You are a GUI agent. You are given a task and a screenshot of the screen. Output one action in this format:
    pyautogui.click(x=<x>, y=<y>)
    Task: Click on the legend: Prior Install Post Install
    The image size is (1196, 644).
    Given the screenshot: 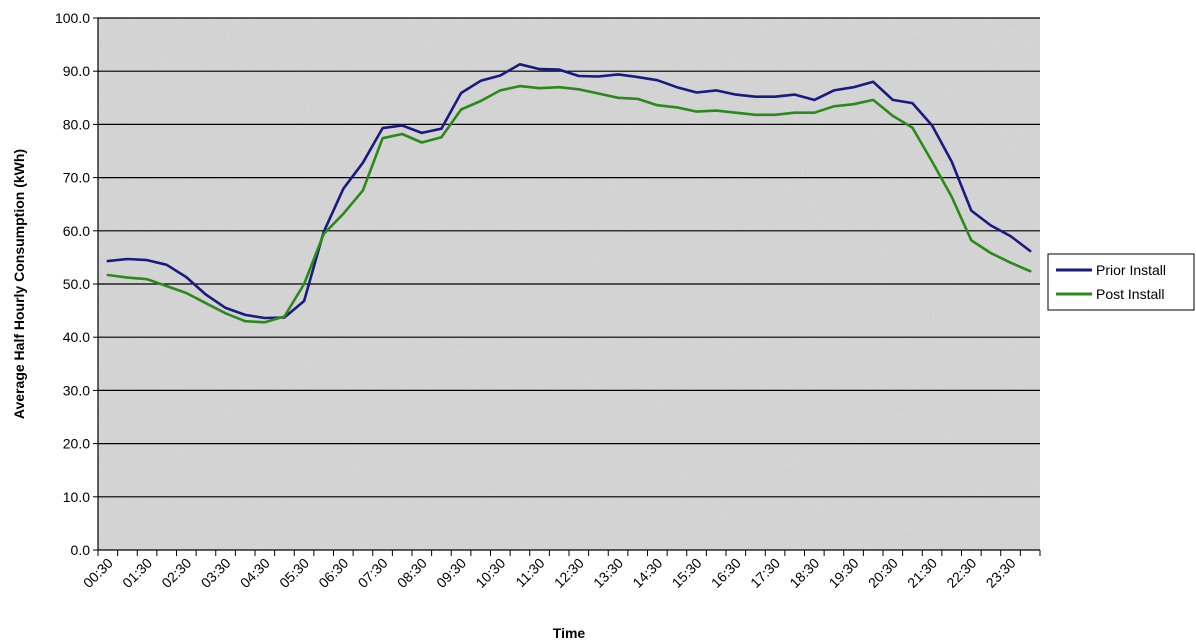 What is the action you would take?
    pyautogui.click(x=1121, y=282)
    